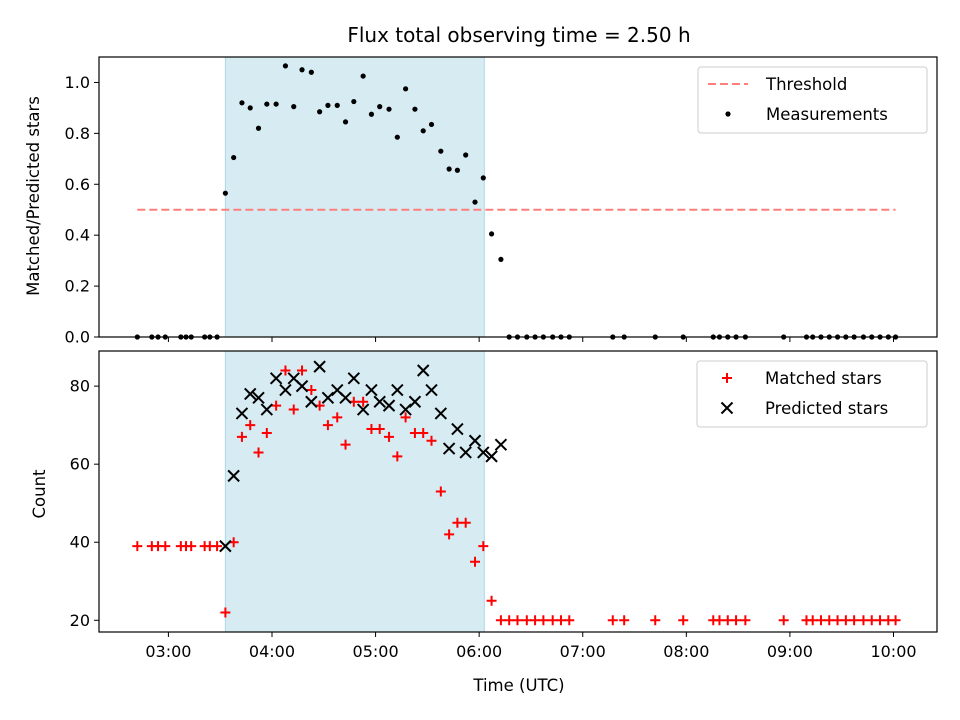  What do you see at coordinates (77, 82) in the screenshot?
I see `y-tick-label: 1.0` at bounding box center [77, 82].